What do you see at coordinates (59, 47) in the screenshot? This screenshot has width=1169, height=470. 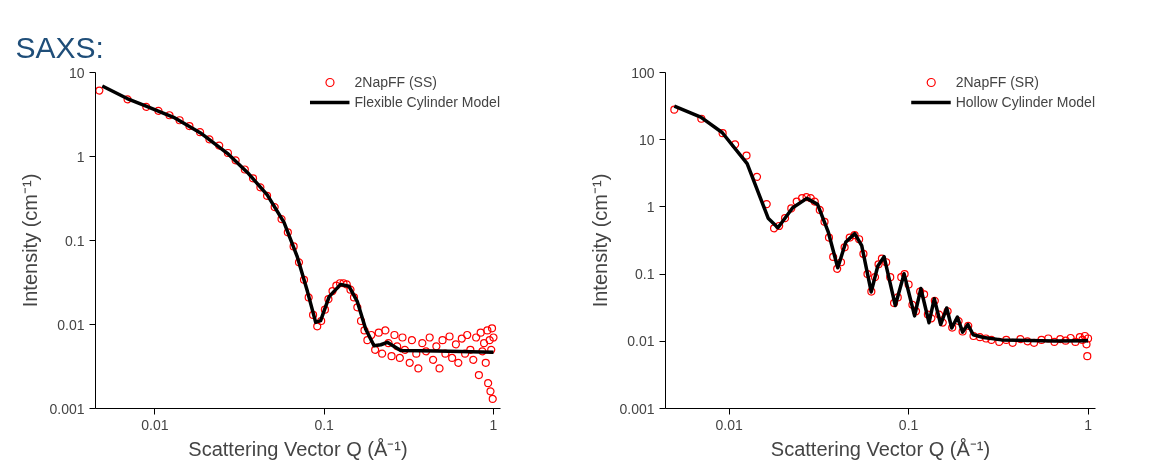 I see `chart-title: SAXS:` at bounding box center [59, 47].